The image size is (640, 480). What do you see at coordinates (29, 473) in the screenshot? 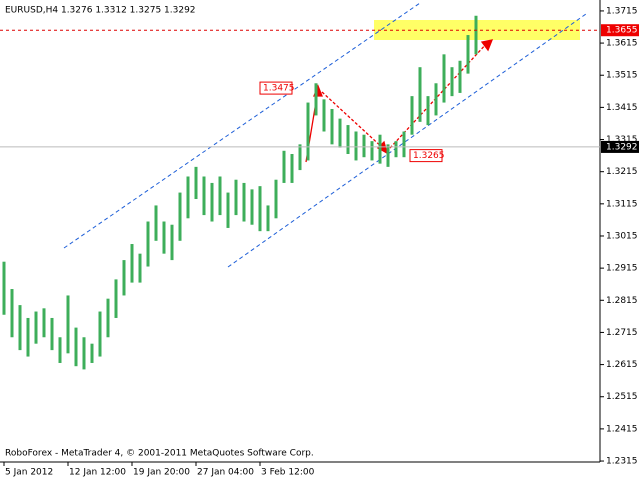
I see `x-tick-label: 5 Jan 2012` at bounding box center [29, 473].